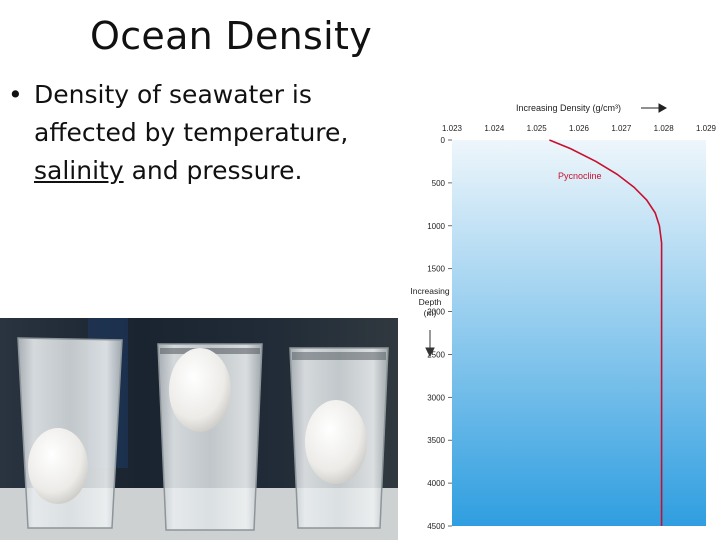  What do you see at coordinates (430, 302) in the screenshot?
I see `y-axis-title-line: Depth` at bounding box center [430, 302].